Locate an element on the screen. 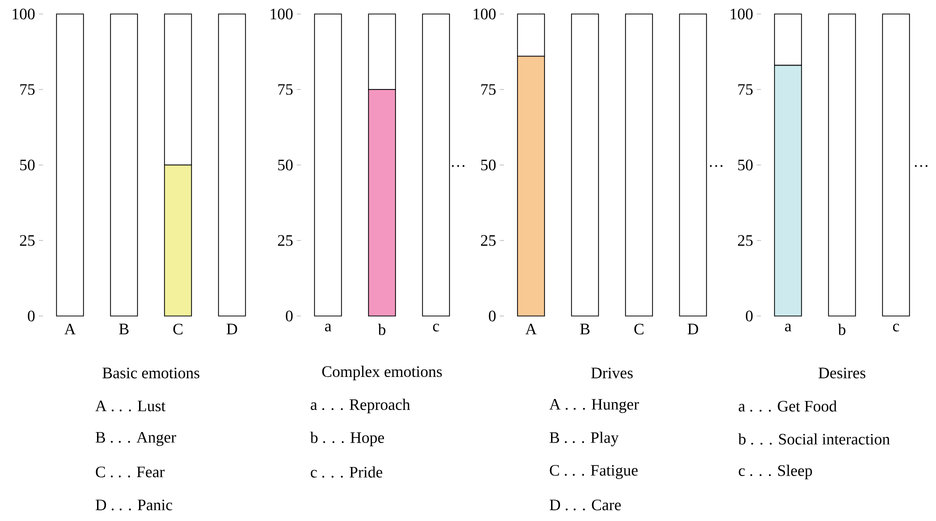 Image resolution: width=936 pixels, height=521 pixels. x-axis-title: Basic emotions is located at coordinates (151, 373).